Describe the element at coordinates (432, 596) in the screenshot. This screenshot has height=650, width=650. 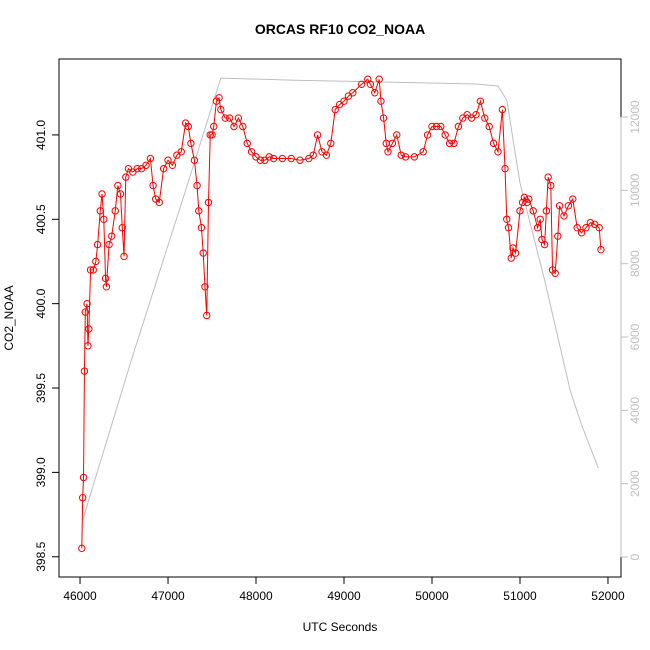
I see `x-tick-label: 50000` at that location.